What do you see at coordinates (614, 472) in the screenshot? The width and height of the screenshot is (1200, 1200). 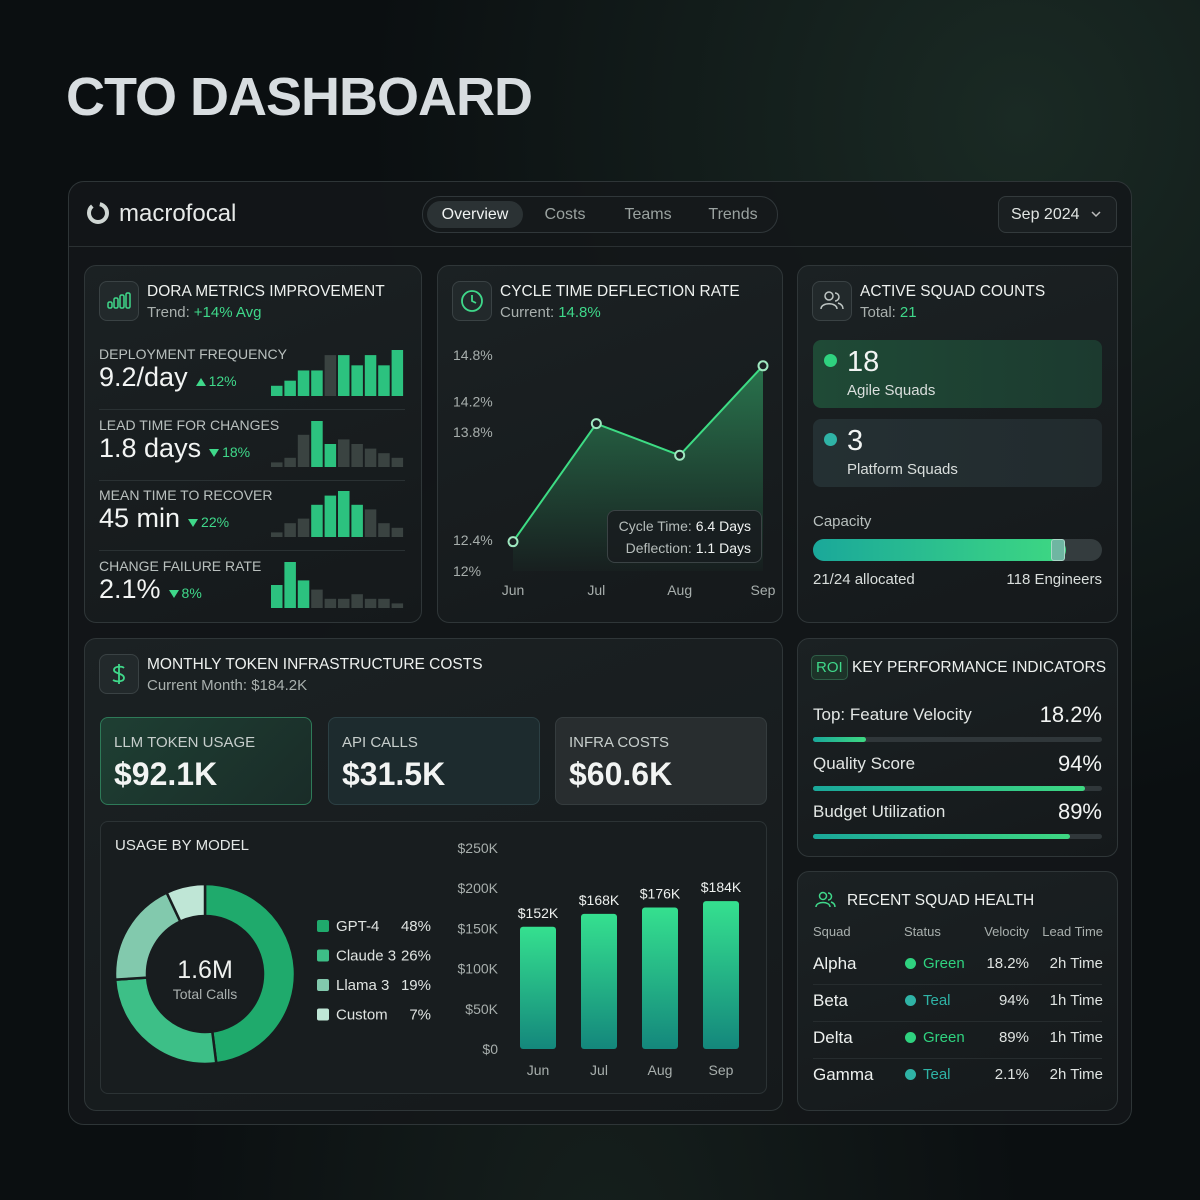 I see `line-chart: 12% 12.4% 13.8% 14.2% 14.8% Jun Jul Aug Sep` at bounding box center [614, 472].